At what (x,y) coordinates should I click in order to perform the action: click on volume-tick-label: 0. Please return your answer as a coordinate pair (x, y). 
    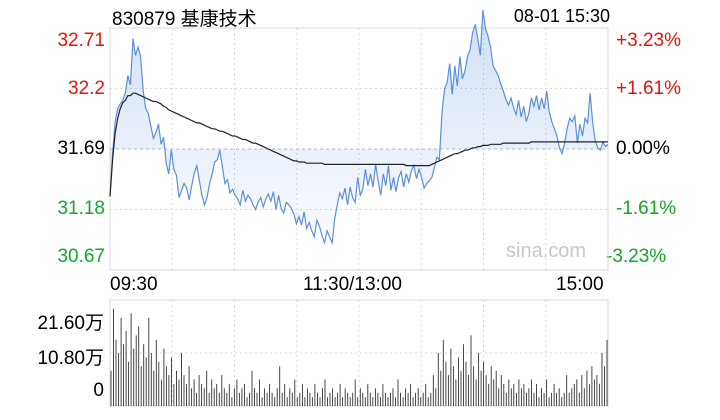
    Looking at the image, I should click on (98, 390).